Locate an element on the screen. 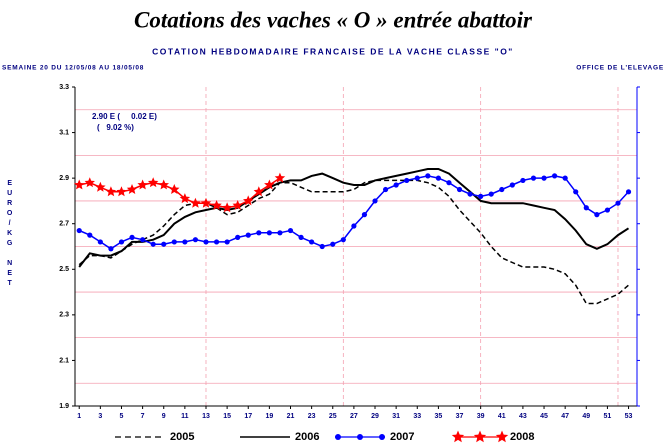  x-tick-label: 43 is located at coordinates (523, 416).